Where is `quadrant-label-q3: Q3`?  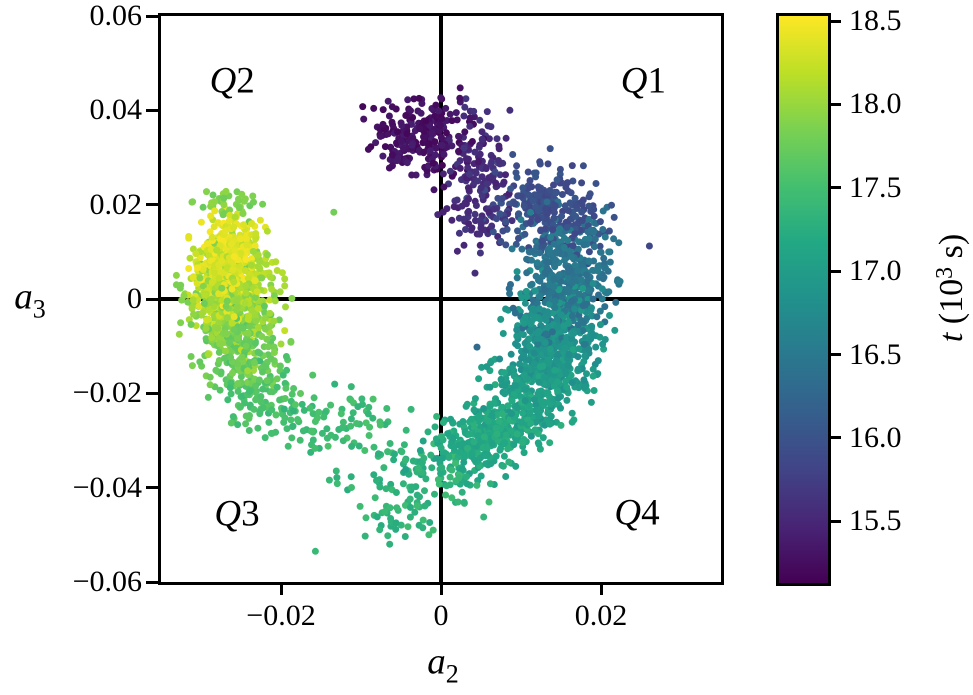
quadrant-label-q3: Q3 is located at coordinates (236, 514).